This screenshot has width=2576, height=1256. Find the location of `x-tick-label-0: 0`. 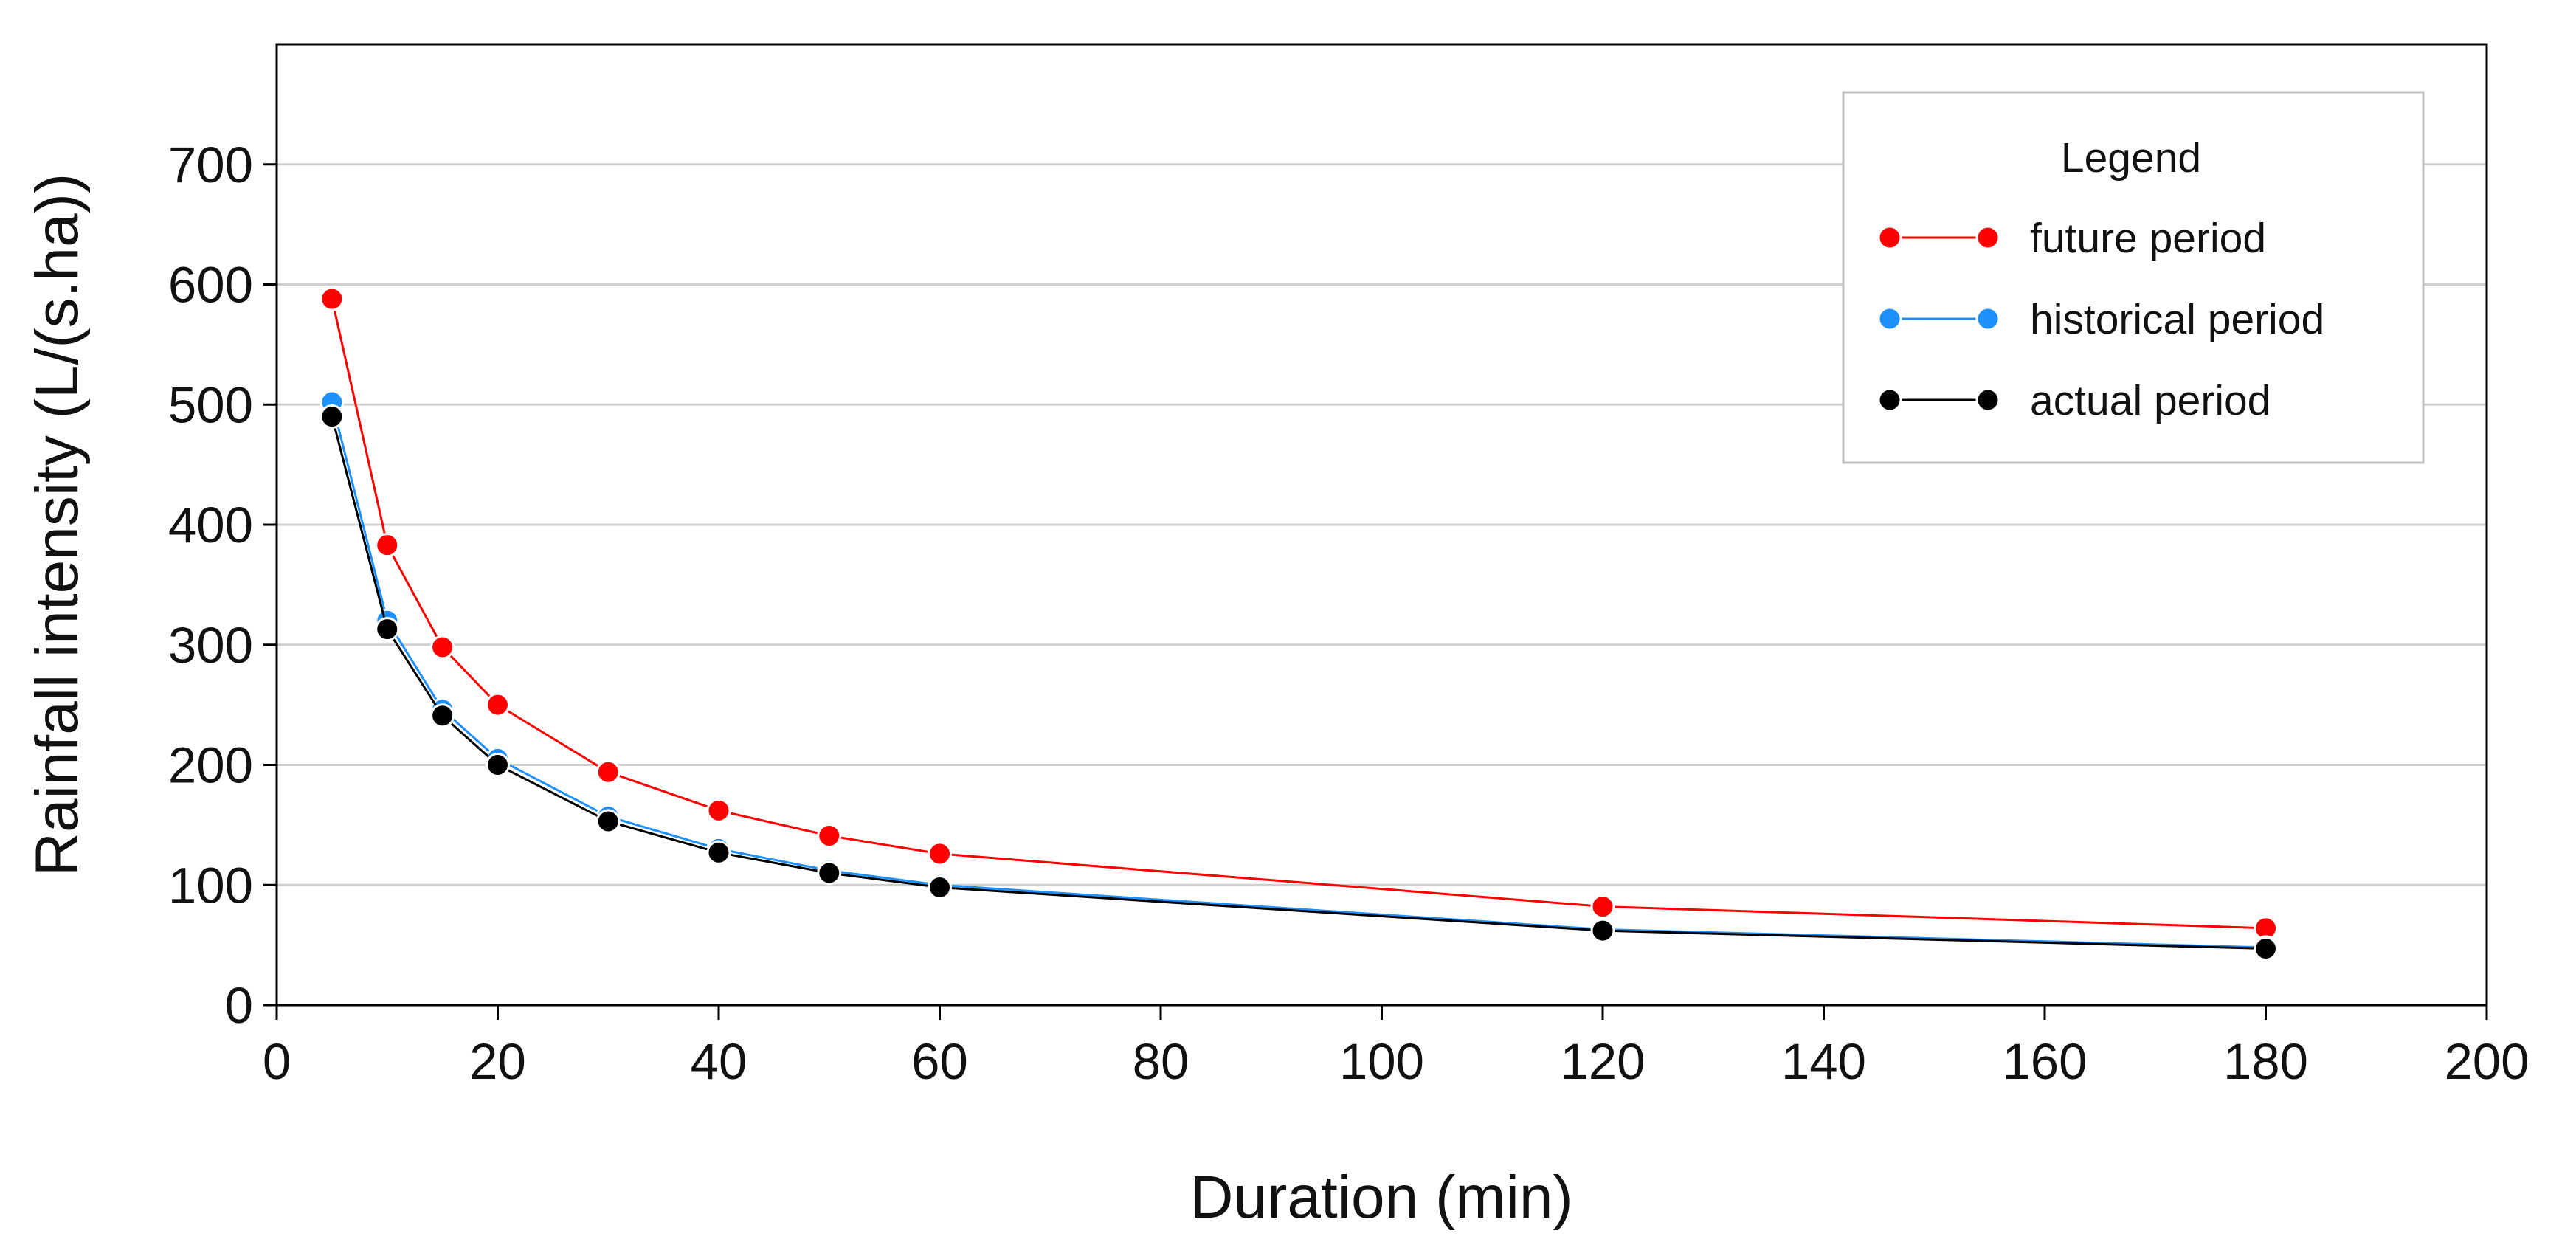

x-tick-label-0: 0 is located at coordinates (277, 1061).